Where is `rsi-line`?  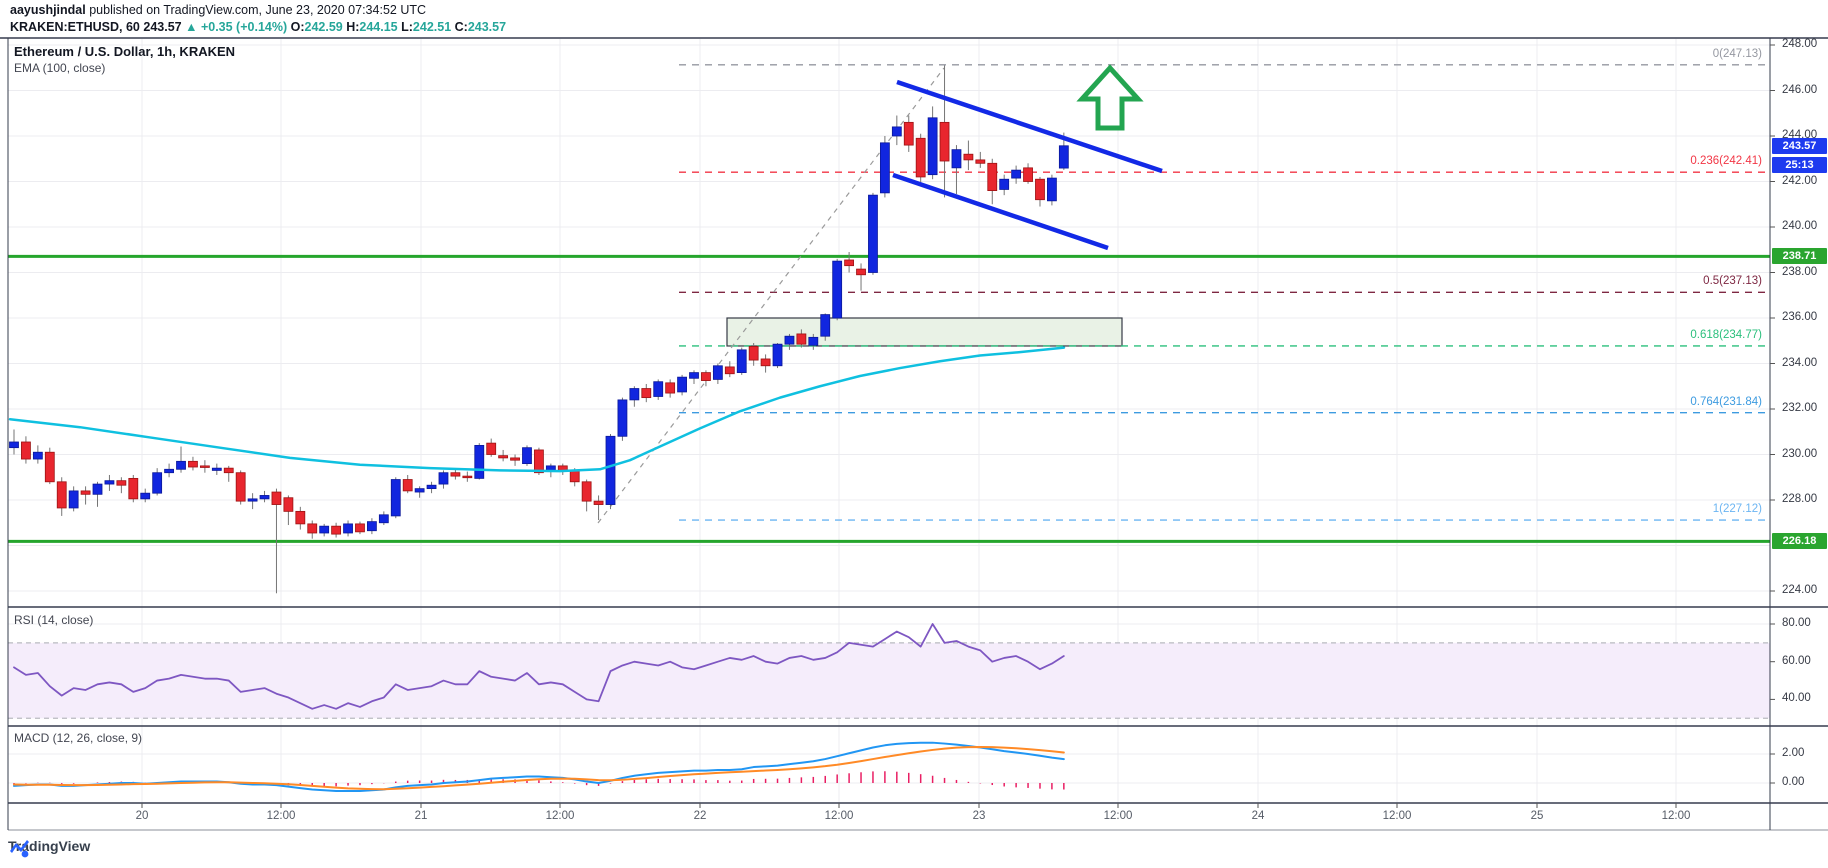 rsi-line is located at coordinates (539, 666).